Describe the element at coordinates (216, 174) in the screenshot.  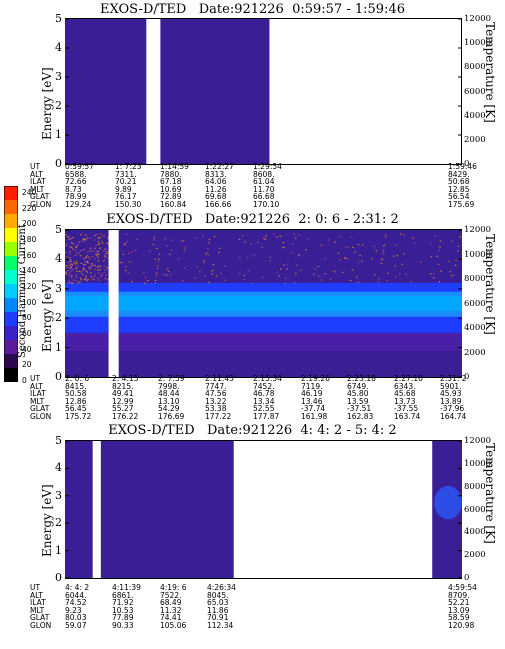
I see `orbit-value: 8313.` at that location.